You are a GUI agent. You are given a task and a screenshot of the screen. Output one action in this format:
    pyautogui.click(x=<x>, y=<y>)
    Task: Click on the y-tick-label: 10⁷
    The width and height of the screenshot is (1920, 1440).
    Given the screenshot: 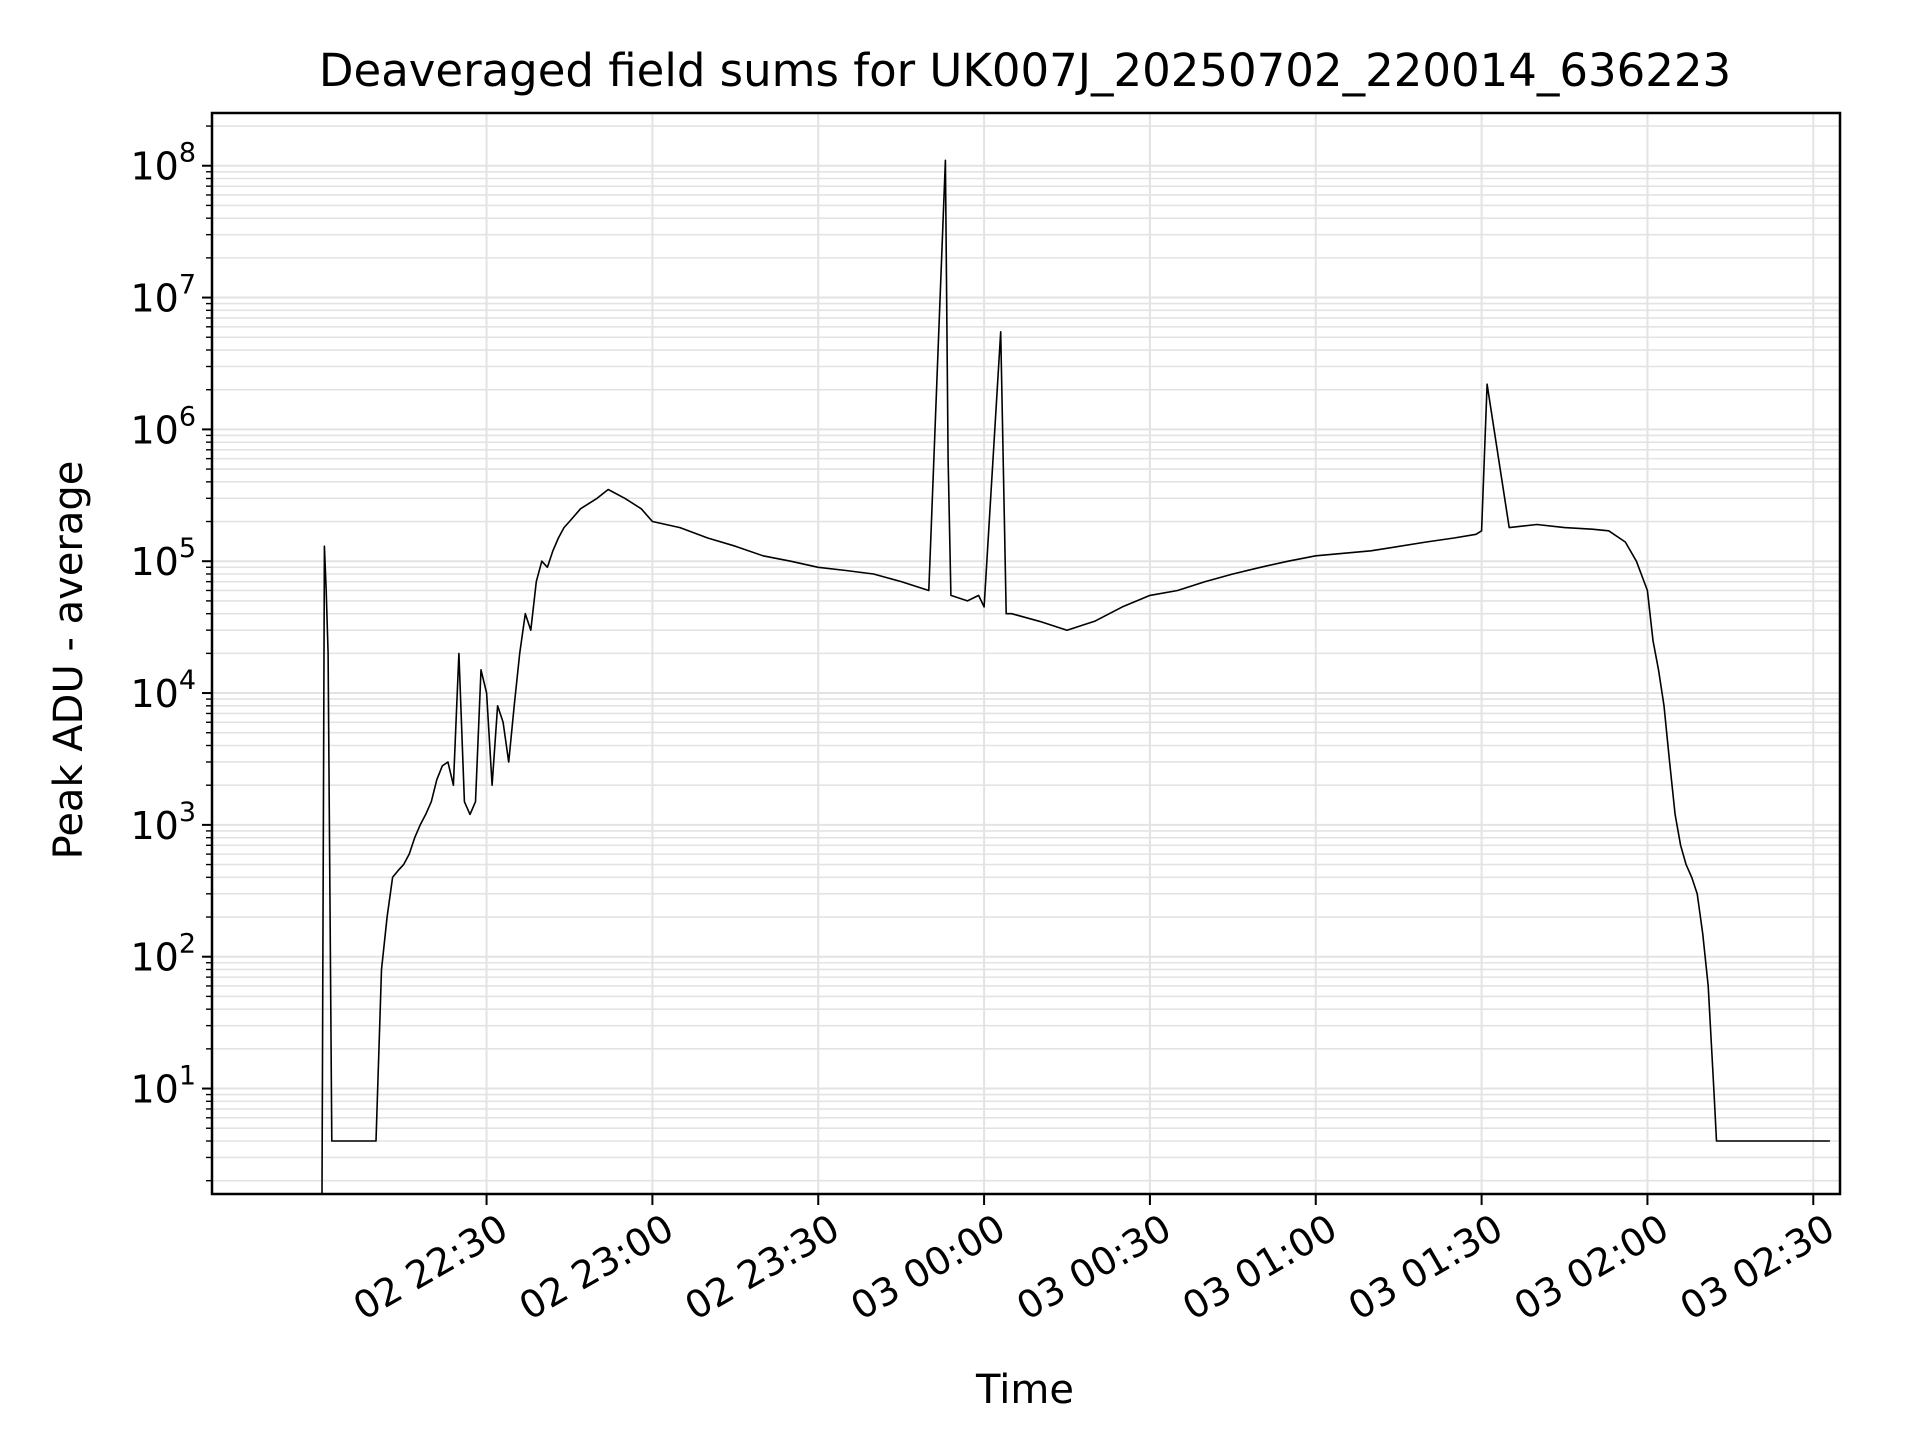 What is the action you would take?
    pyautogui.click(x=163, y=295)
    